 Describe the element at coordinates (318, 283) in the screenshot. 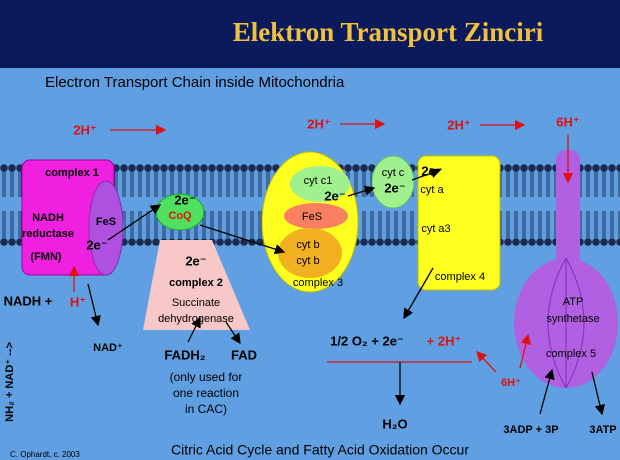

I see `label: complex 3` at that location.